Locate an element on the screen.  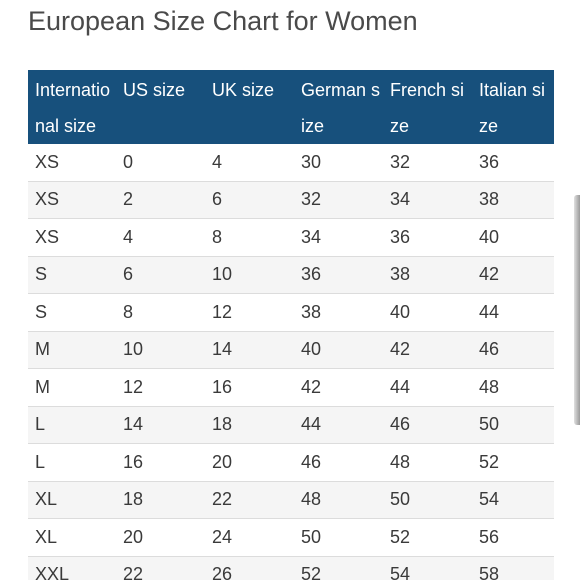
cell-italian-size: 36 is located at coordinates (513, 163).